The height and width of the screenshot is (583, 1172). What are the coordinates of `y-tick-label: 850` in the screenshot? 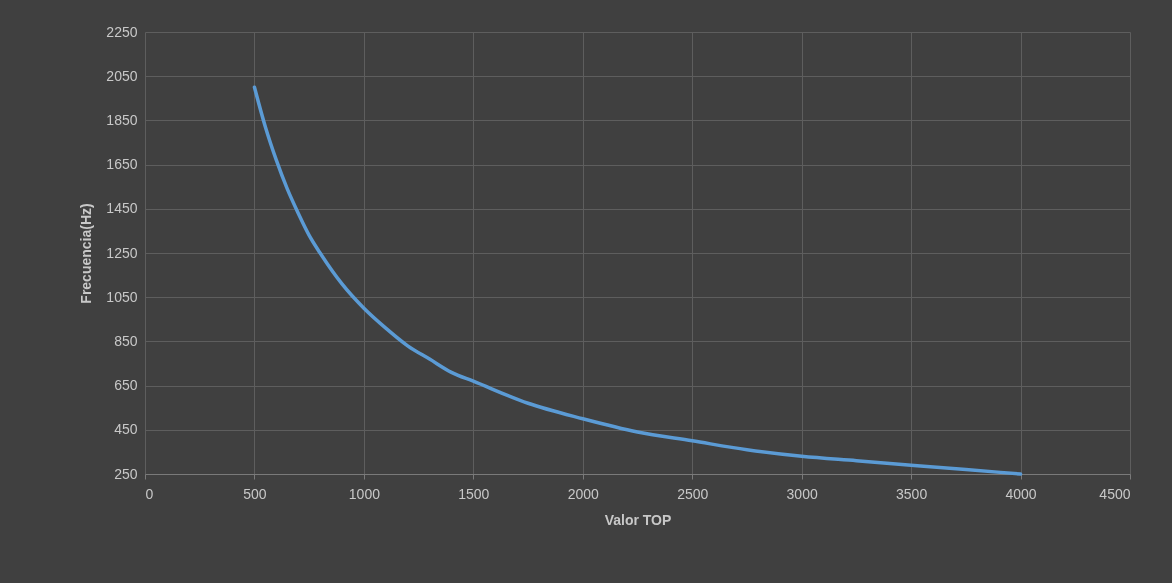 It's located at (126, 340).